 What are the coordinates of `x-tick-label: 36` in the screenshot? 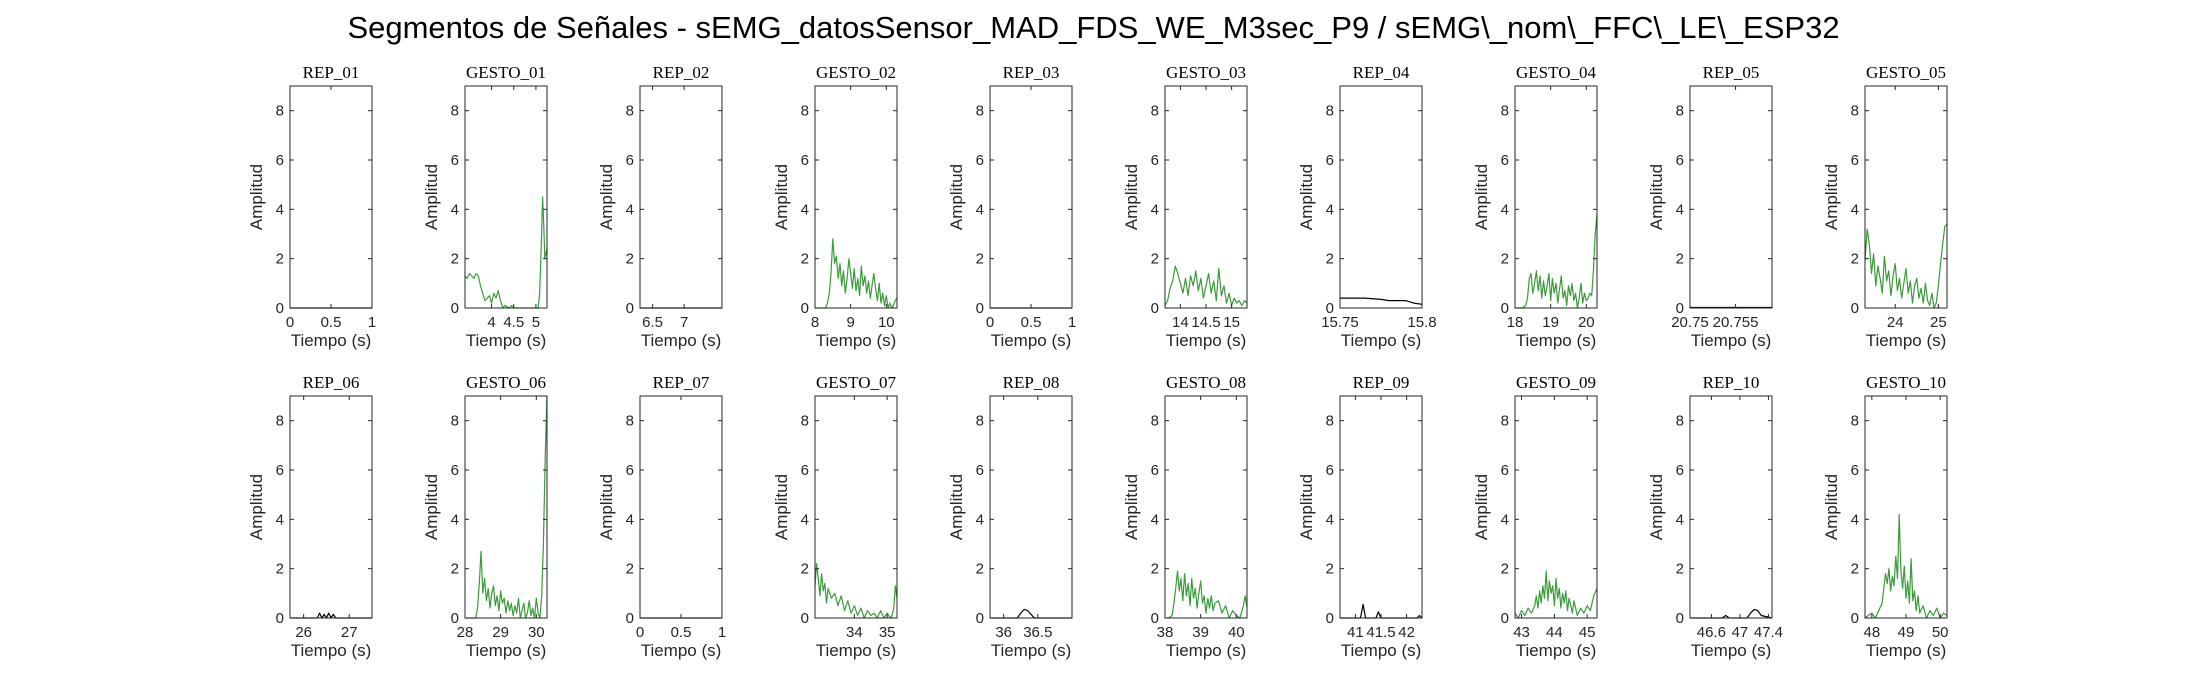 It's located at (1003, 632).